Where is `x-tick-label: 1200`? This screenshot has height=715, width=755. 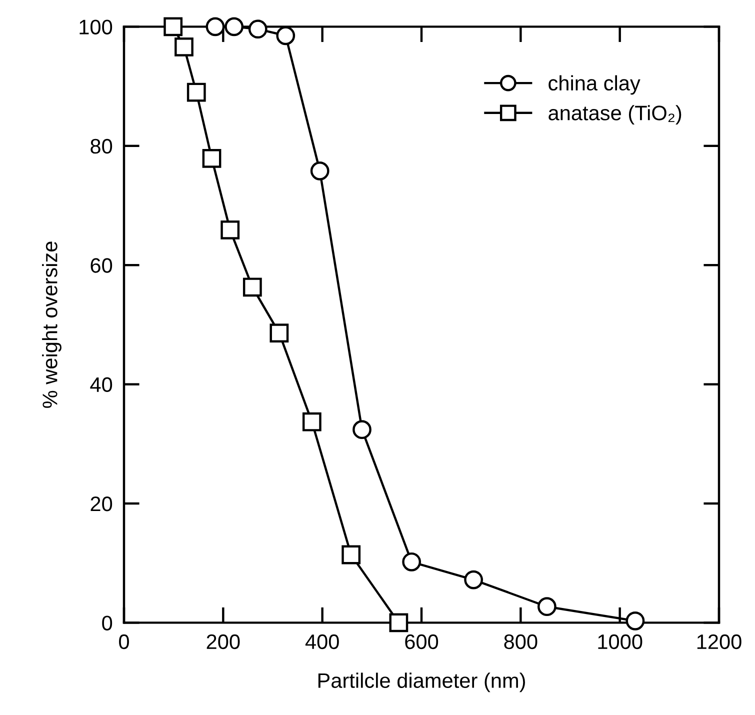
x-tick-label: 1200 is located at coordinates (719, 642).